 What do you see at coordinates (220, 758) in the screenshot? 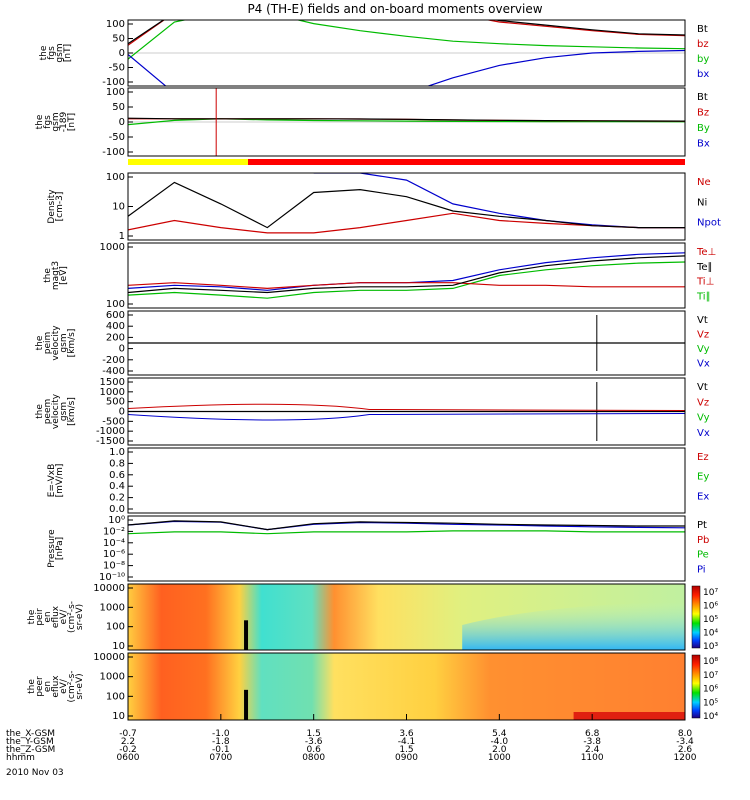
I see `x-column-value: 0700` at bounding box center [220, 758].